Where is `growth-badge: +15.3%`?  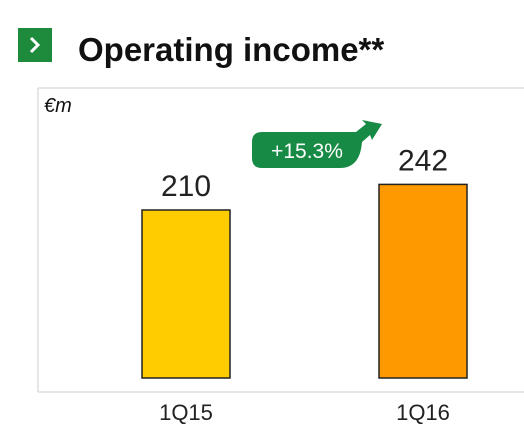 growth-badge: +15.3% is located at coordinates (317, 144).